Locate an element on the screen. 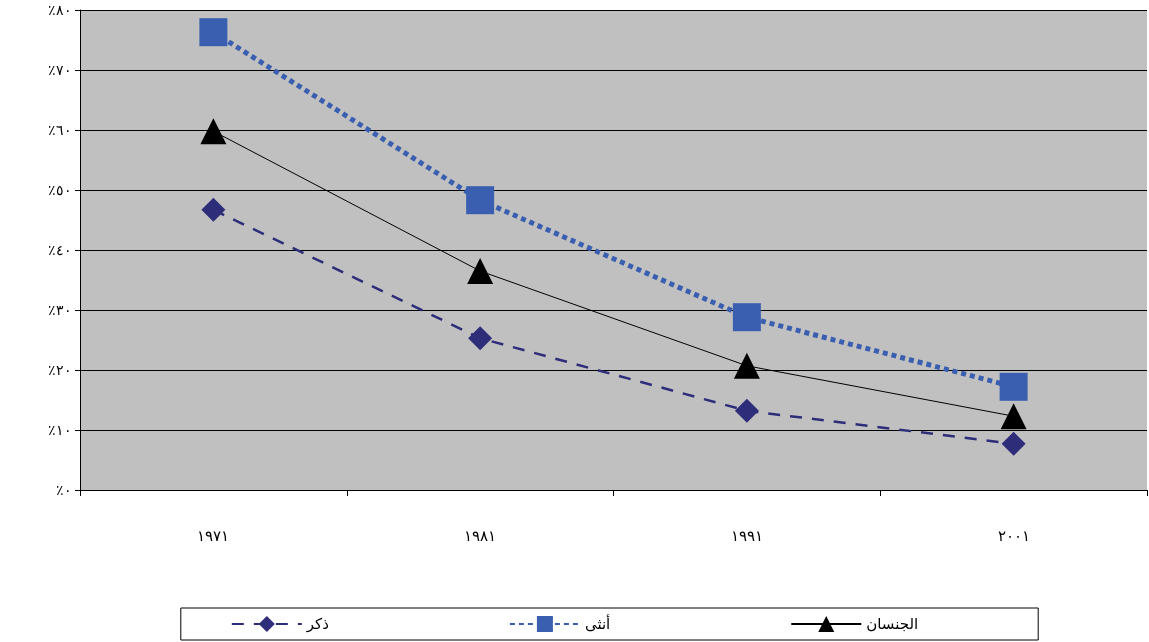 This screenshot has width=1149, height=642. legend-label: الجنسان is located at coordinates (892, 624).